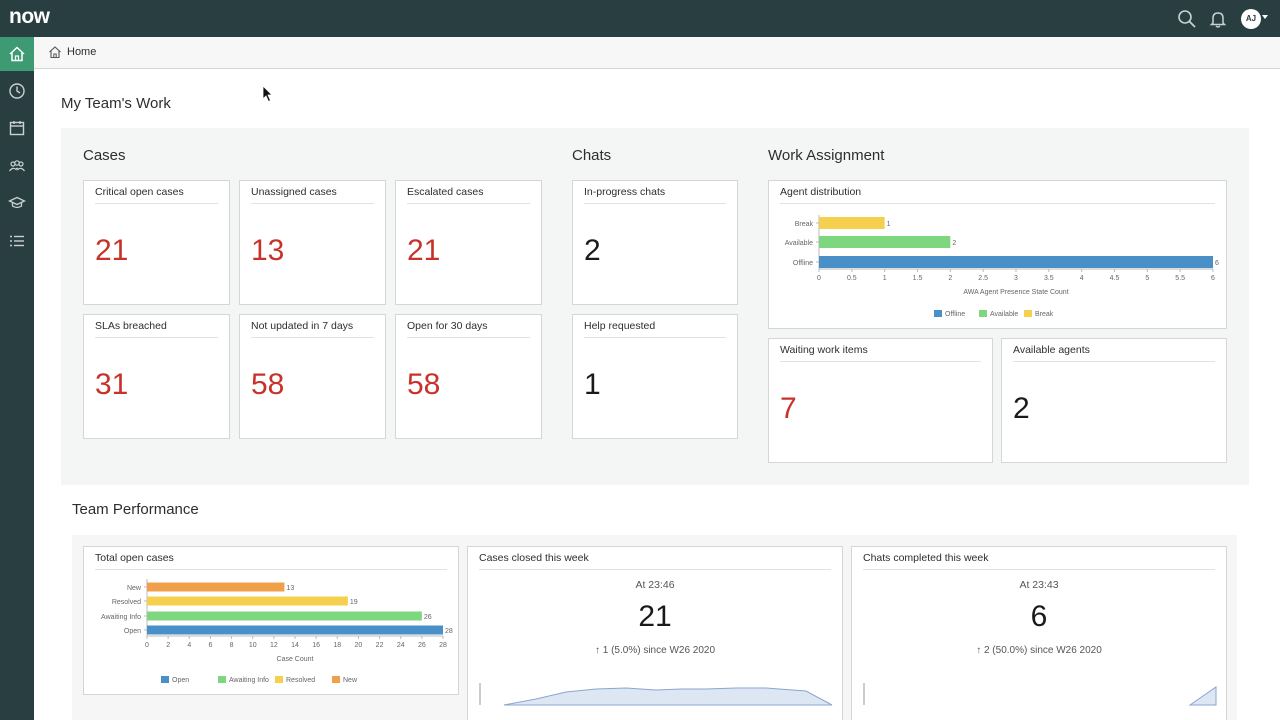 The height and width of the screenshot is (720, 1280). What do you see at coordinates (72, 52) in the screenshot?
I see `breadcrumb-home: Home` at bounding box center [72, 52].